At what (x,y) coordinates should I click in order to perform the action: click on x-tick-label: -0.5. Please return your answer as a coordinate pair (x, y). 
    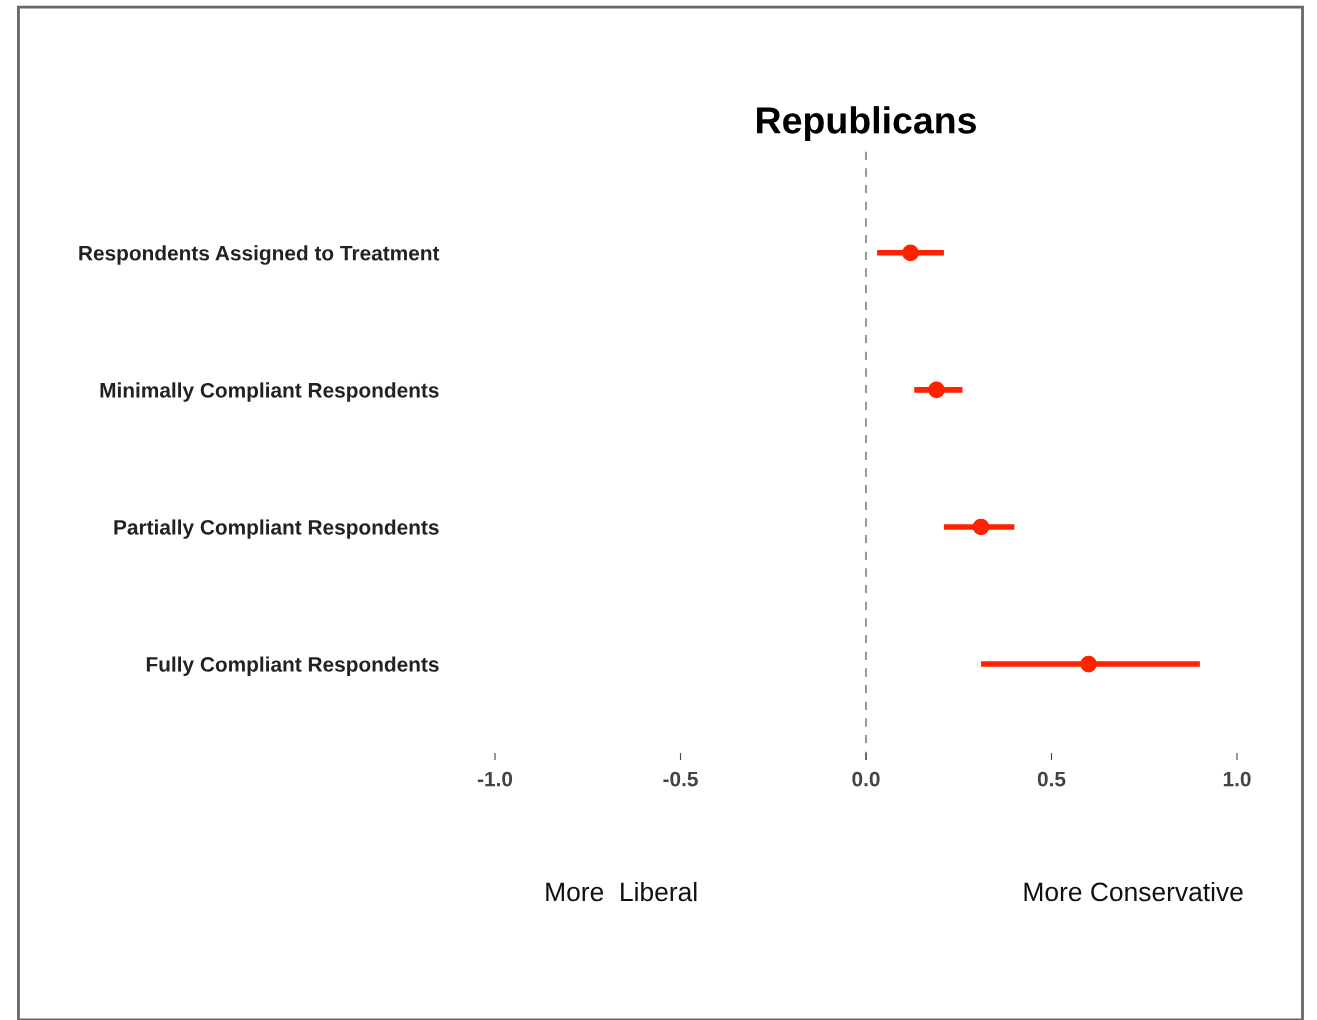
    Looking at the image, I should click on (680, 779).